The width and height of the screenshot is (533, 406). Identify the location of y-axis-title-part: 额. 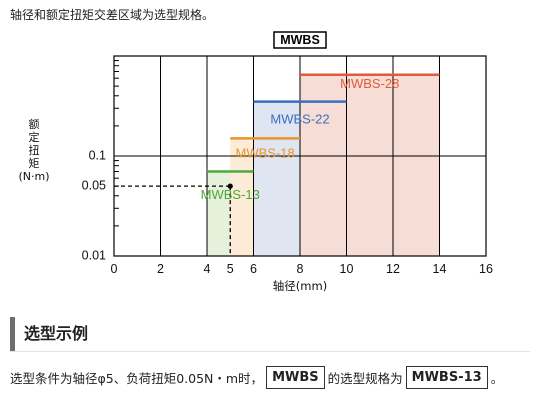
(34, 124).